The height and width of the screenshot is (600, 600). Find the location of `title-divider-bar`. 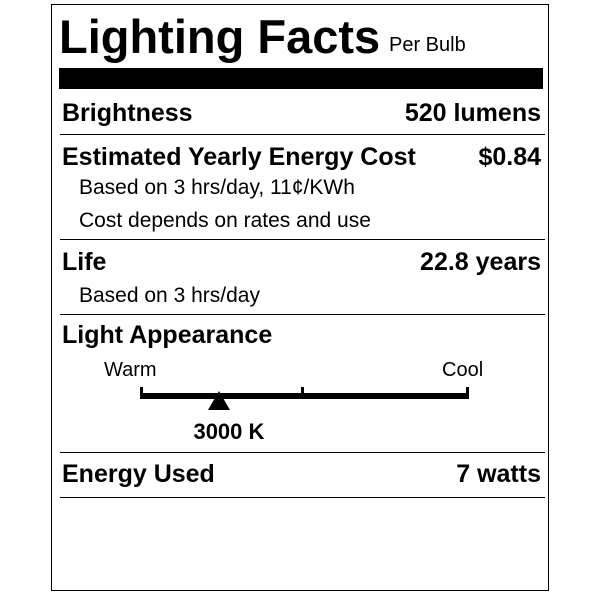

title-divider-bar is located at coordinates (301, 78).